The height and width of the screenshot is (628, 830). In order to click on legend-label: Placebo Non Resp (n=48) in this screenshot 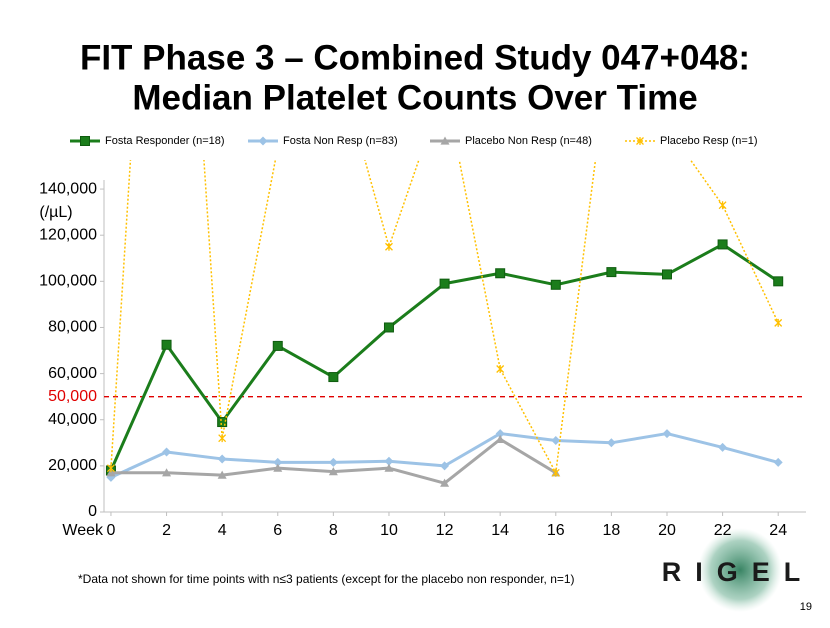, I will do `click(528, 141)`.